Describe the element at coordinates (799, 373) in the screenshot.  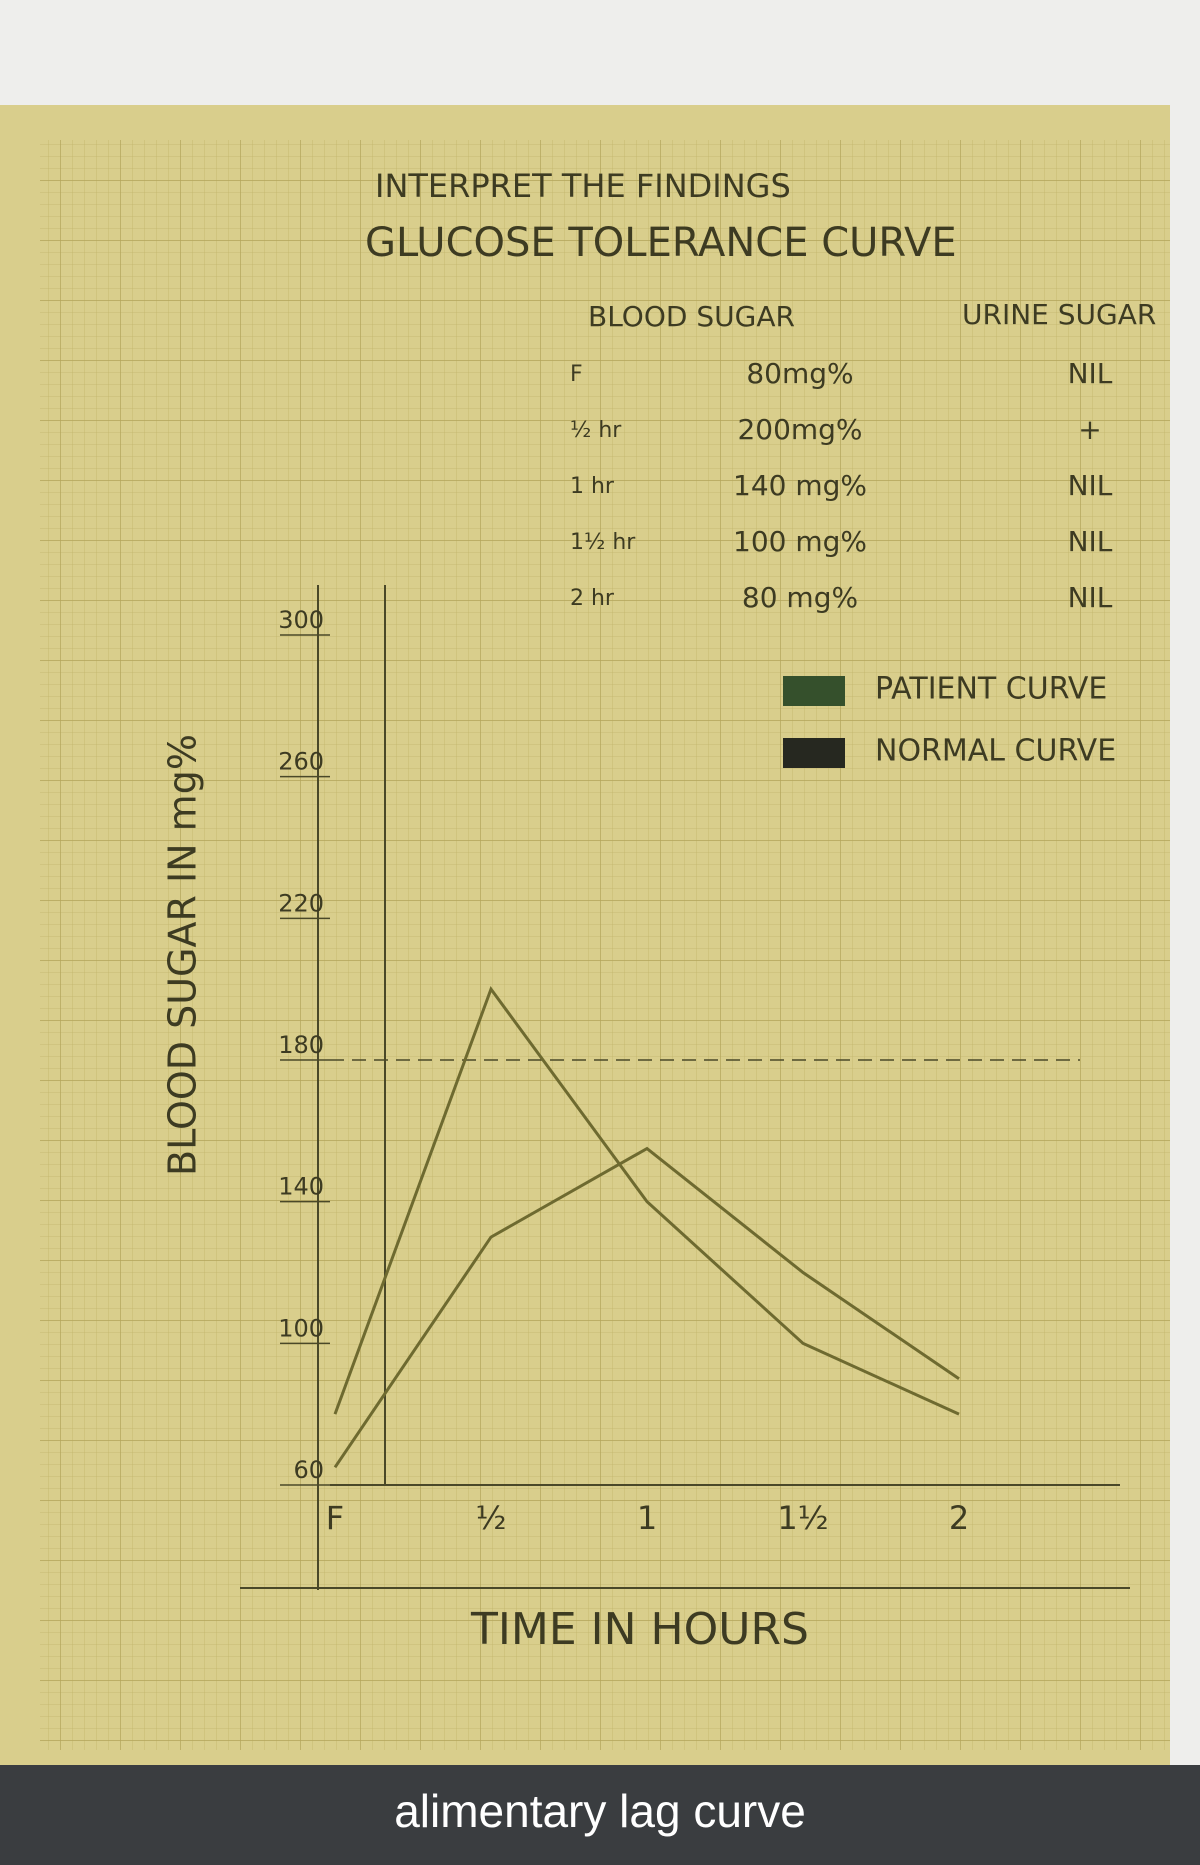
I see `table-cell: 80mg%` at that location.